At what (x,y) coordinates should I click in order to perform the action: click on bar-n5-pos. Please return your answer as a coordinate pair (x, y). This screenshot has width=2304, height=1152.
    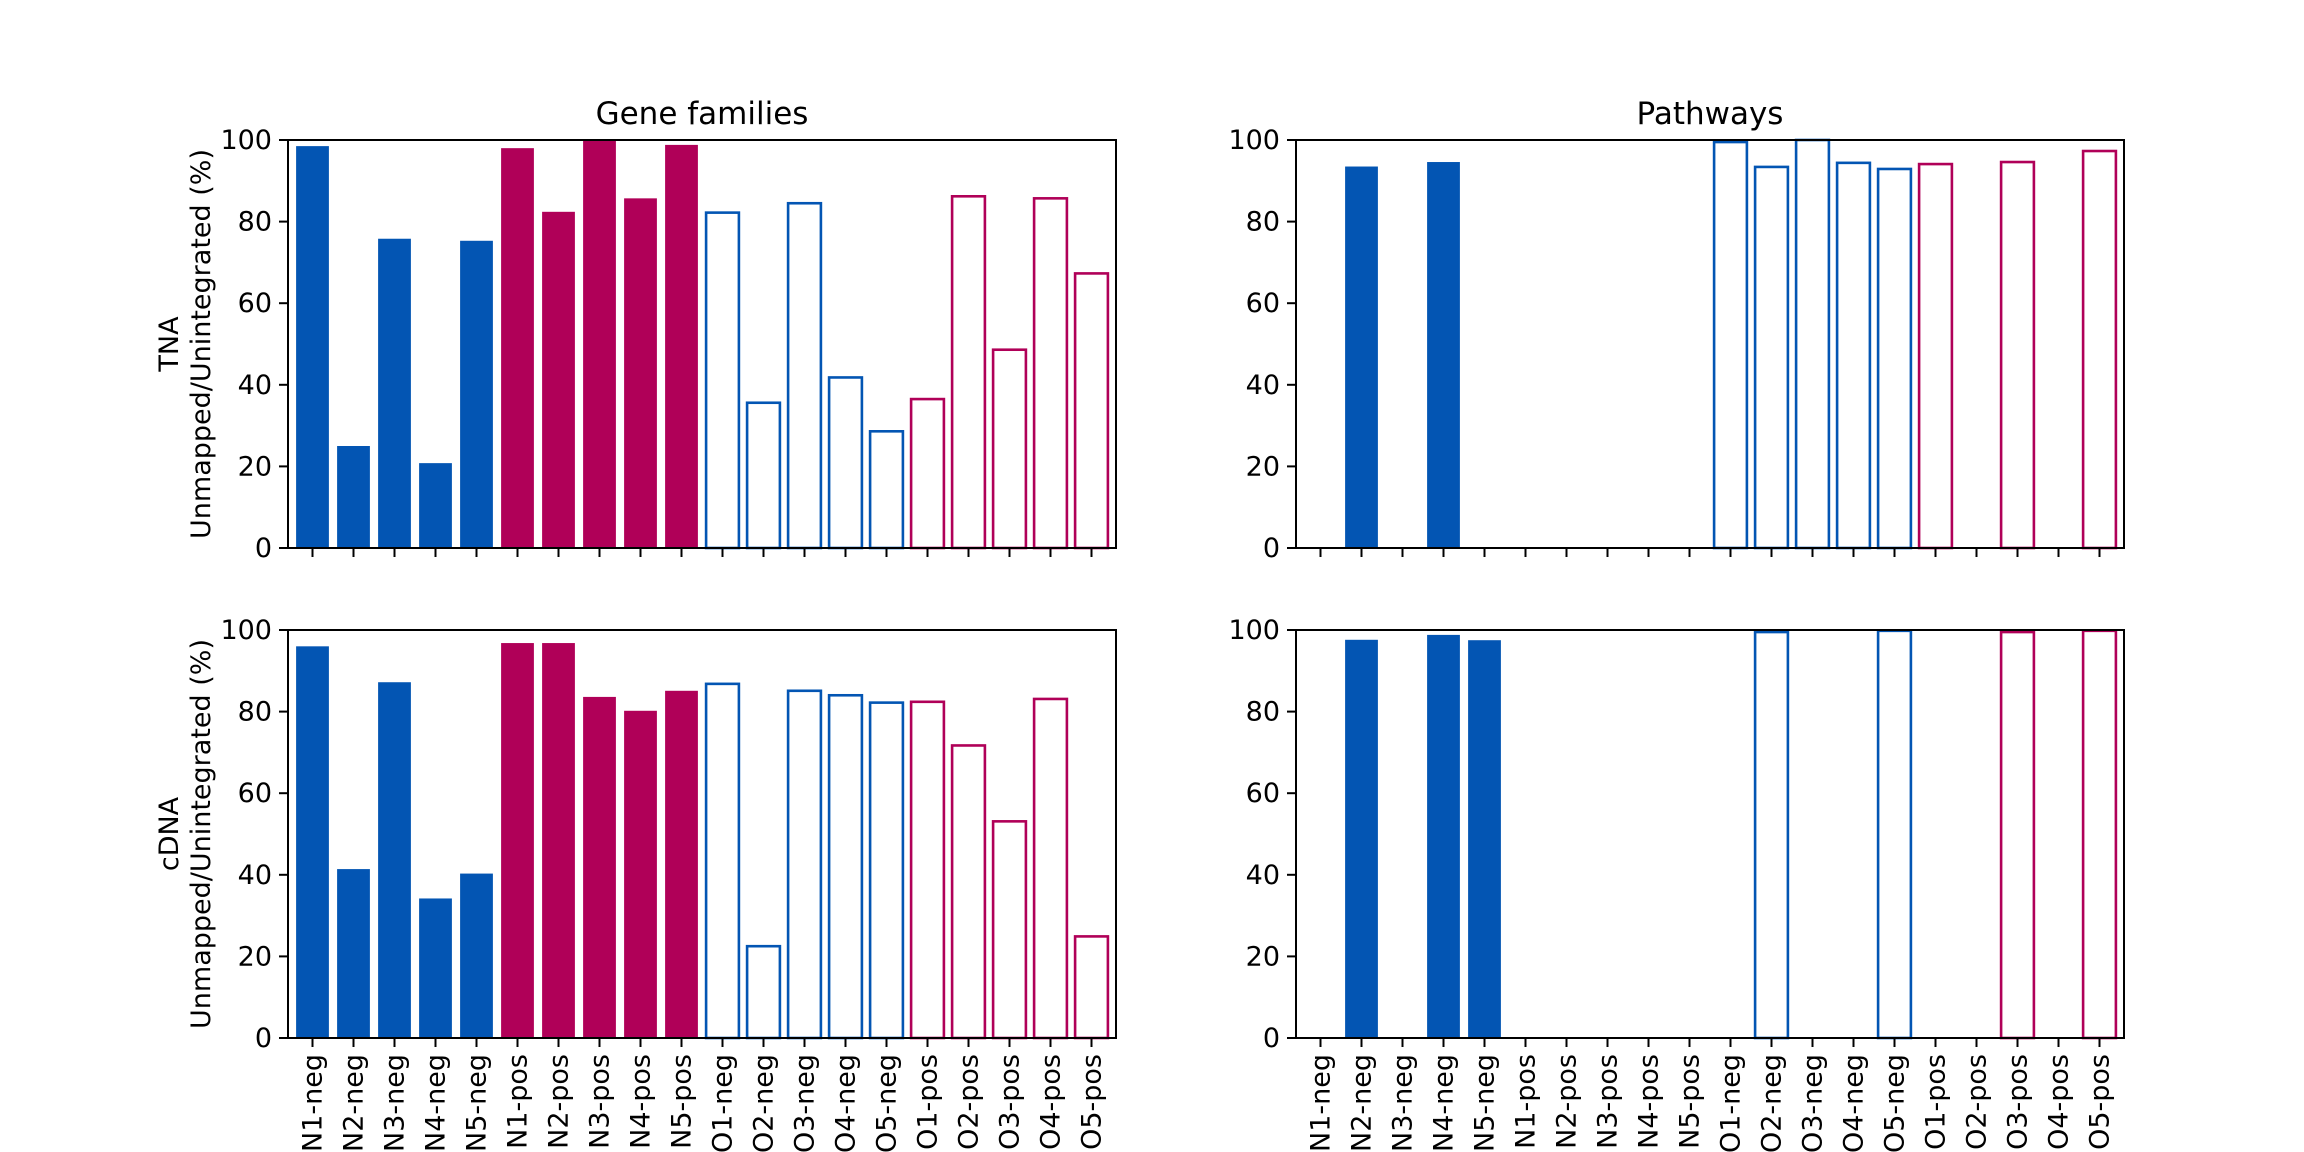
    Looking at the image, I should click on (681, 346).